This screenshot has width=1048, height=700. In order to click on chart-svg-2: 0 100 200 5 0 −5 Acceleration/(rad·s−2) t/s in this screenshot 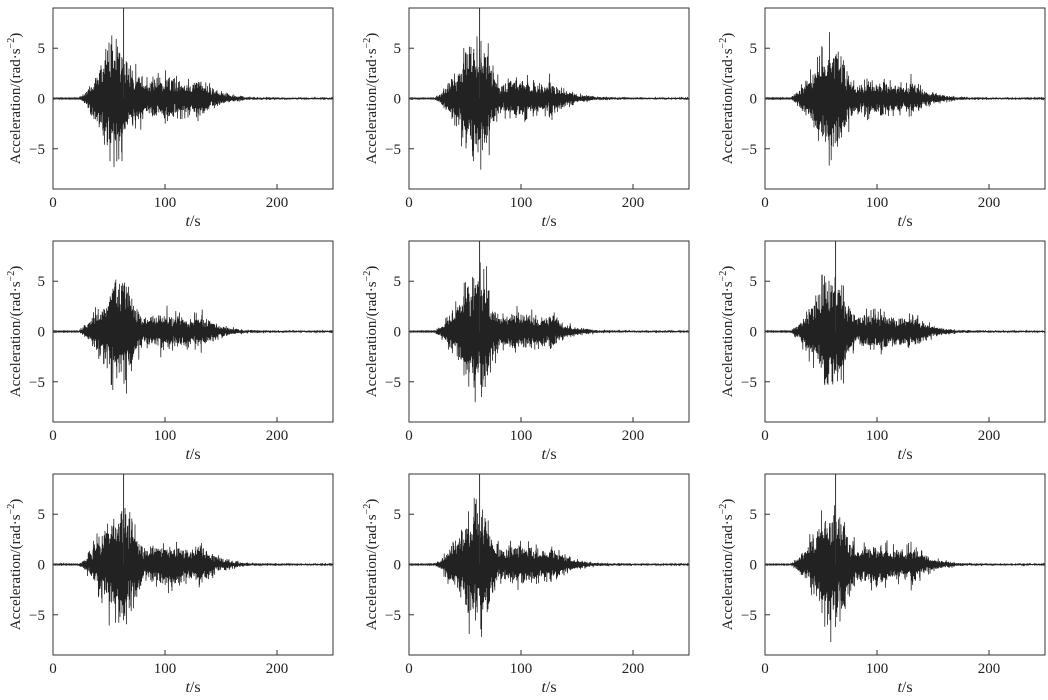, I will do `click(526, 118)`.